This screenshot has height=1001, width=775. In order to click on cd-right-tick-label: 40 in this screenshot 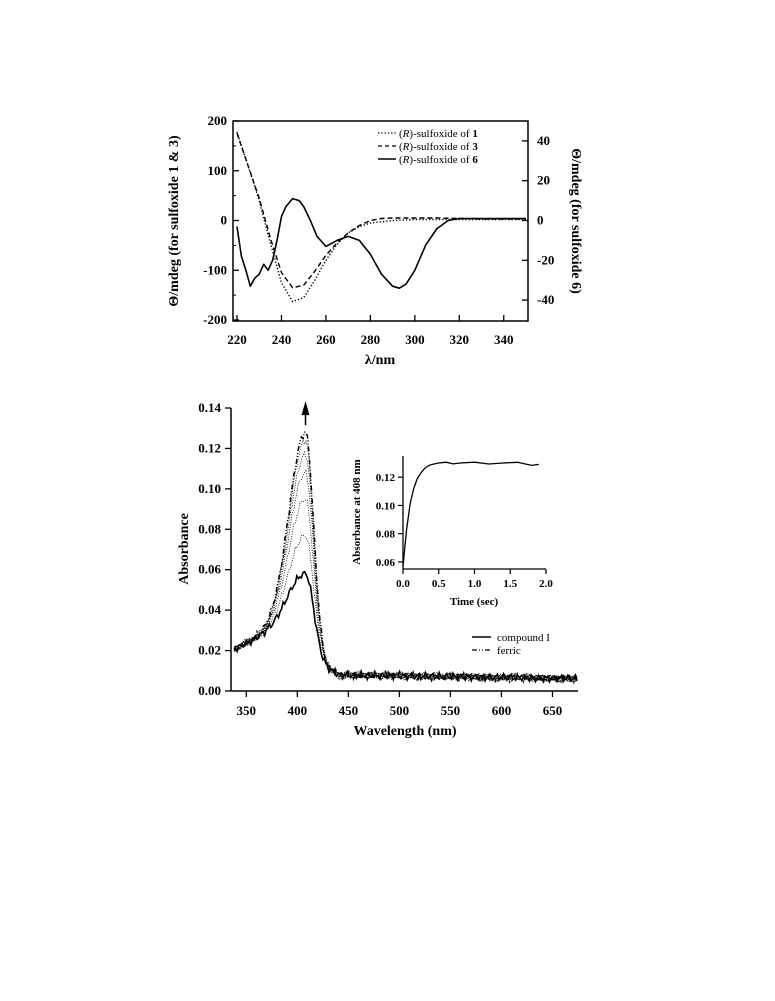, I will do `click(543, 140)`.